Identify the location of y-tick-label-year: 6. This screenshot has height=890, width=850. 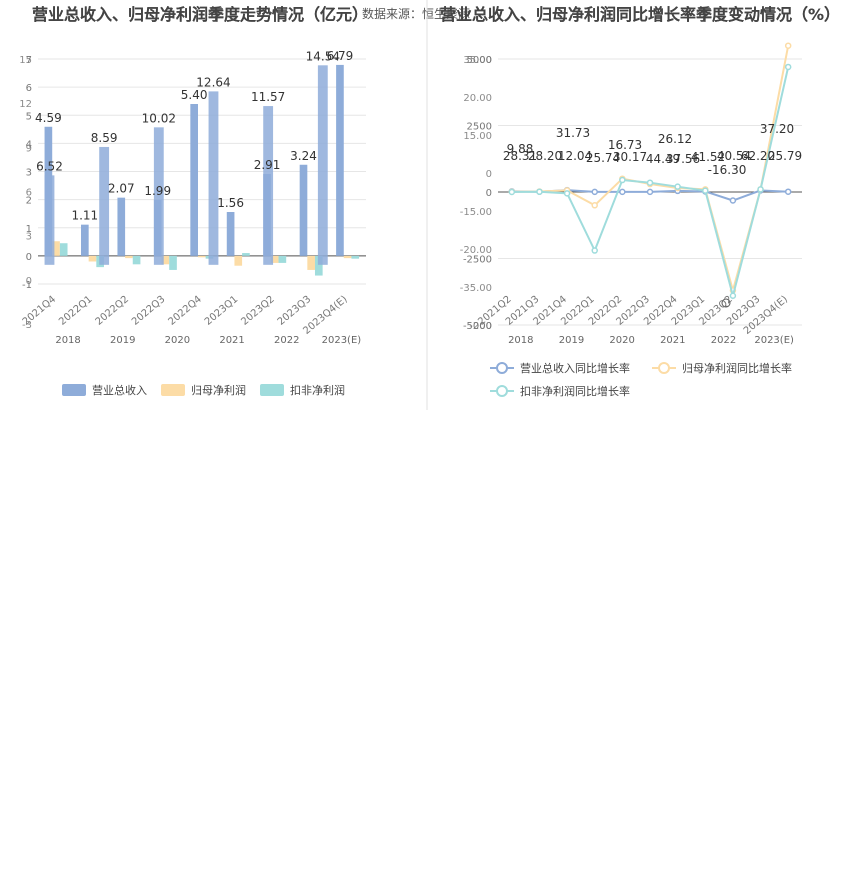
(29, 193).